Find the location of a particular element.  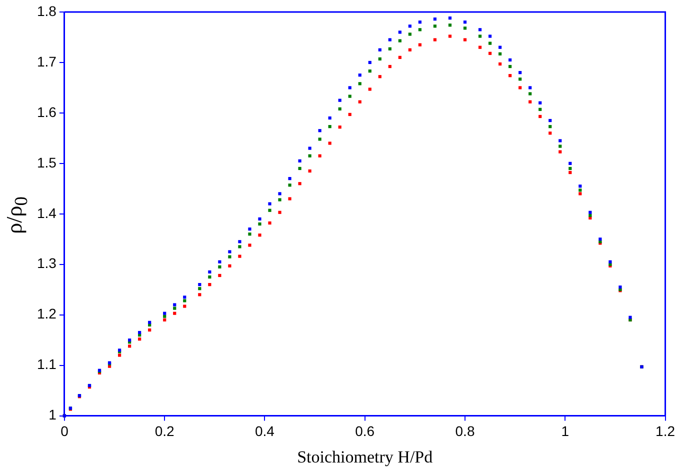

x-tick-label: 0.4 is located at coordinates (264, 431).